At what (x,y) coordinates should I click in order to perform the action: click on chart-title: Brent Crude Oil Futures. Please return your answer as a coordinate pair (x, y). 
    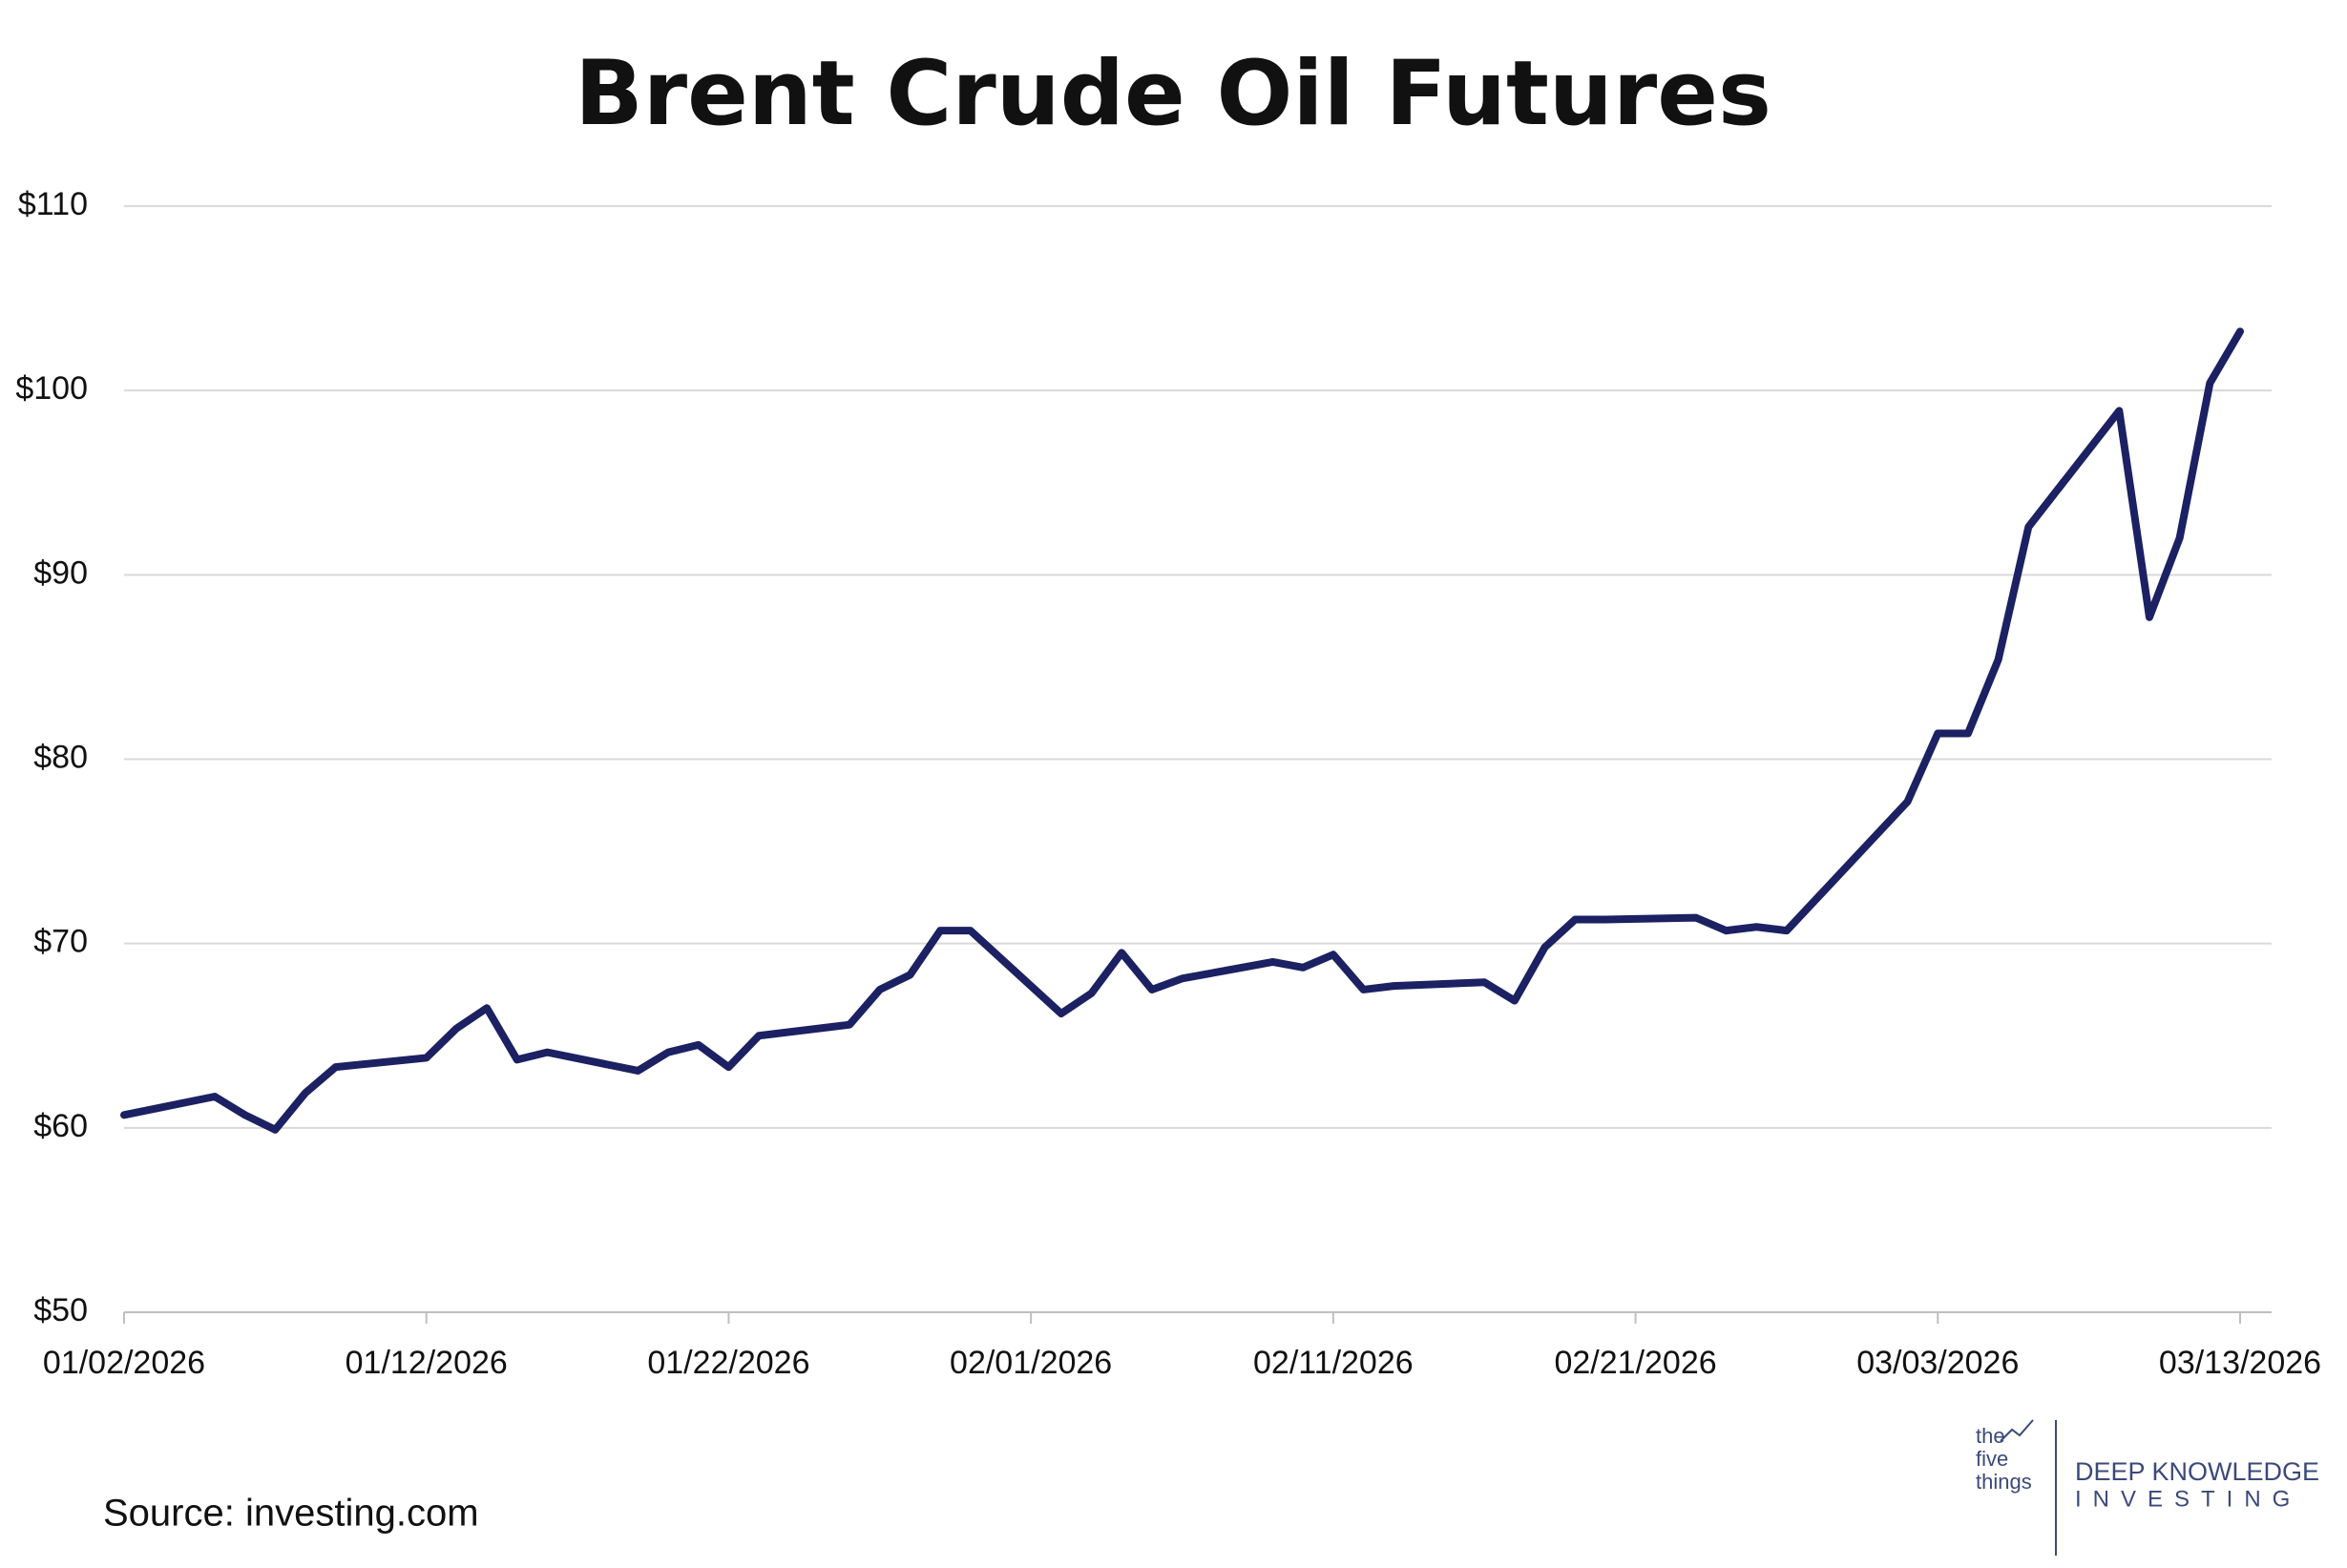
    Looking at the image, I should click on (1173, 94).